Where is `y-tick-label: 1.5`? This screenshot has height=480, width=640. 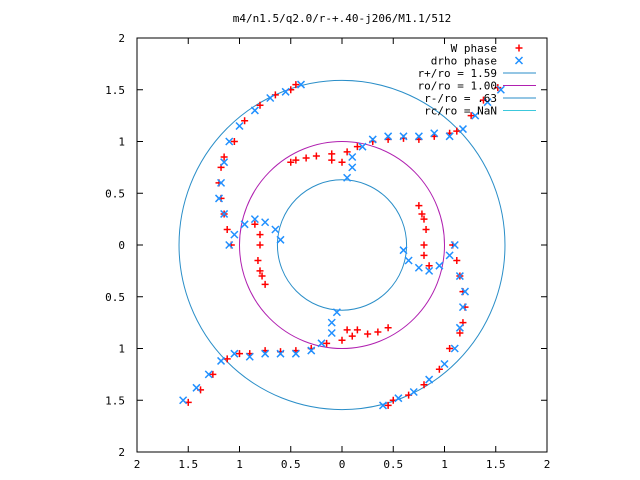 y-tick-label: 1.5 is located at coordinates (115, 90).